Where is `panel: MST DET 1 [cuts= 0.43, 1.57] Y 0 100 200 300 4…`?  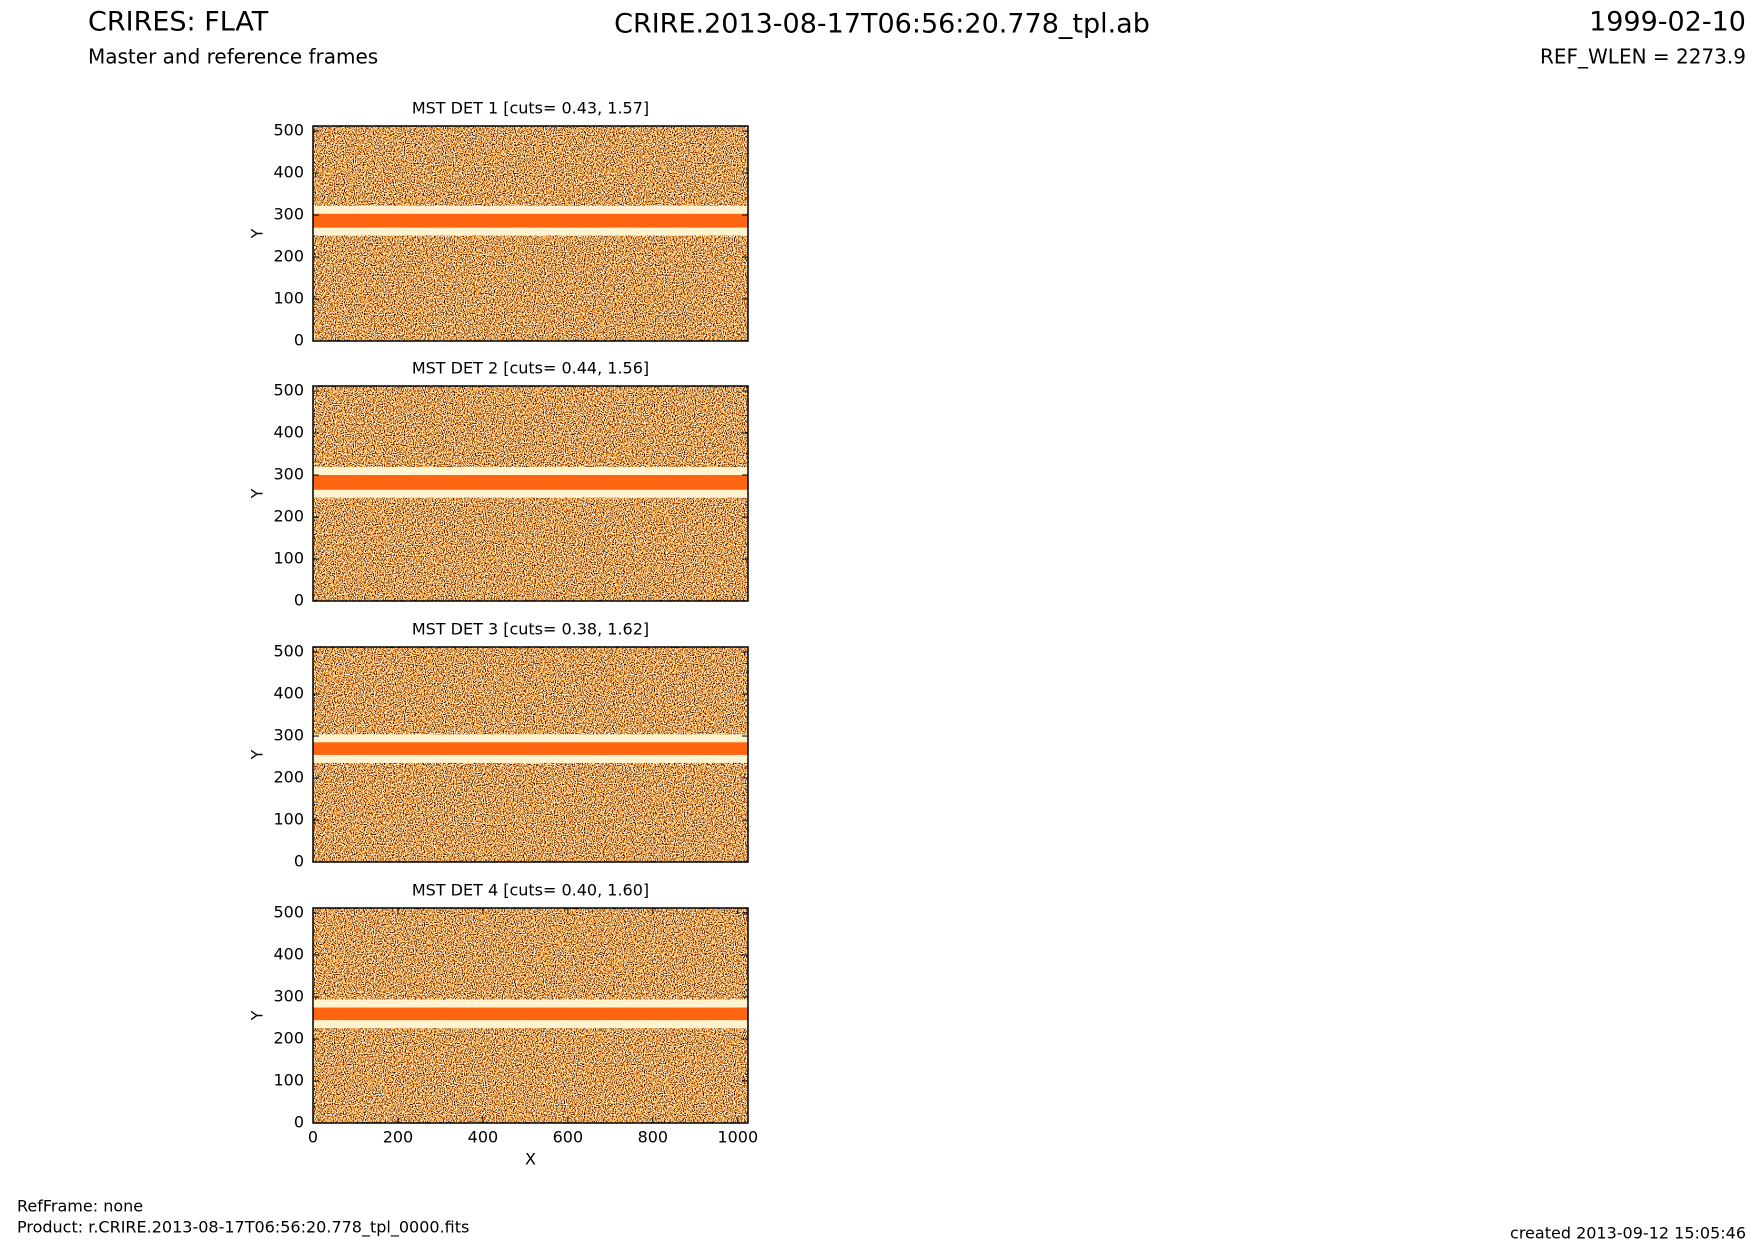
panel: MST DET 1 [cuts= 0.43, 1.57] Y 0 100 200 300 4… is located at coordinates (498, 224).